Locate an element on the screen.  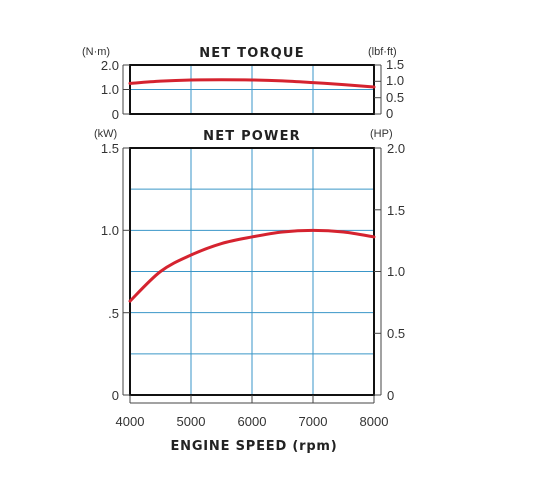
power-curve is located at coordinates (252, 265).